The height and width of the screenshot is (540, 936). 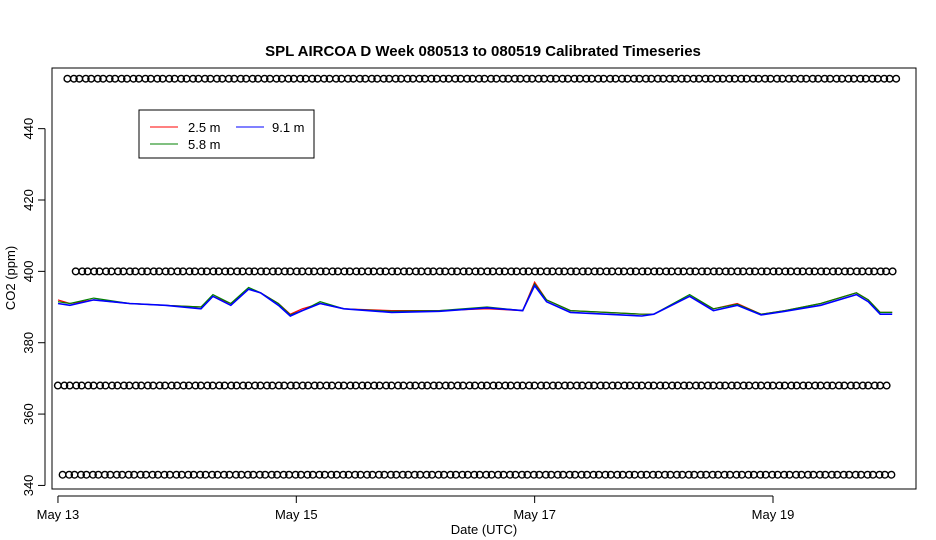 I want to click on series-line-5-8-m, so click(x=475, y=299).